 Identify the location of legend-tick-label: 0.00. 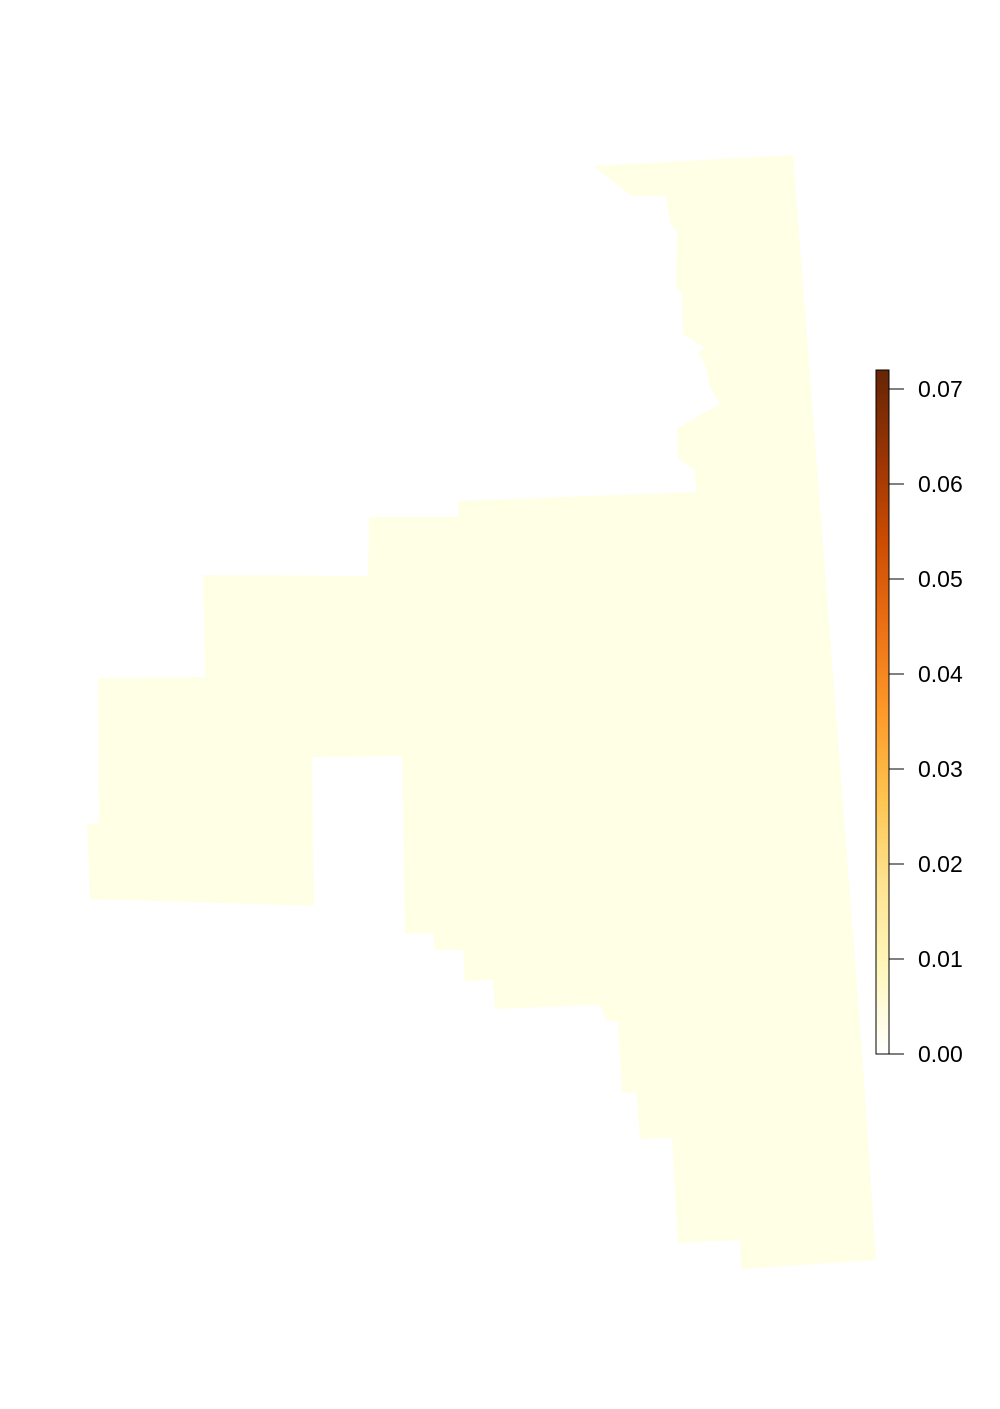
(940, 1054).